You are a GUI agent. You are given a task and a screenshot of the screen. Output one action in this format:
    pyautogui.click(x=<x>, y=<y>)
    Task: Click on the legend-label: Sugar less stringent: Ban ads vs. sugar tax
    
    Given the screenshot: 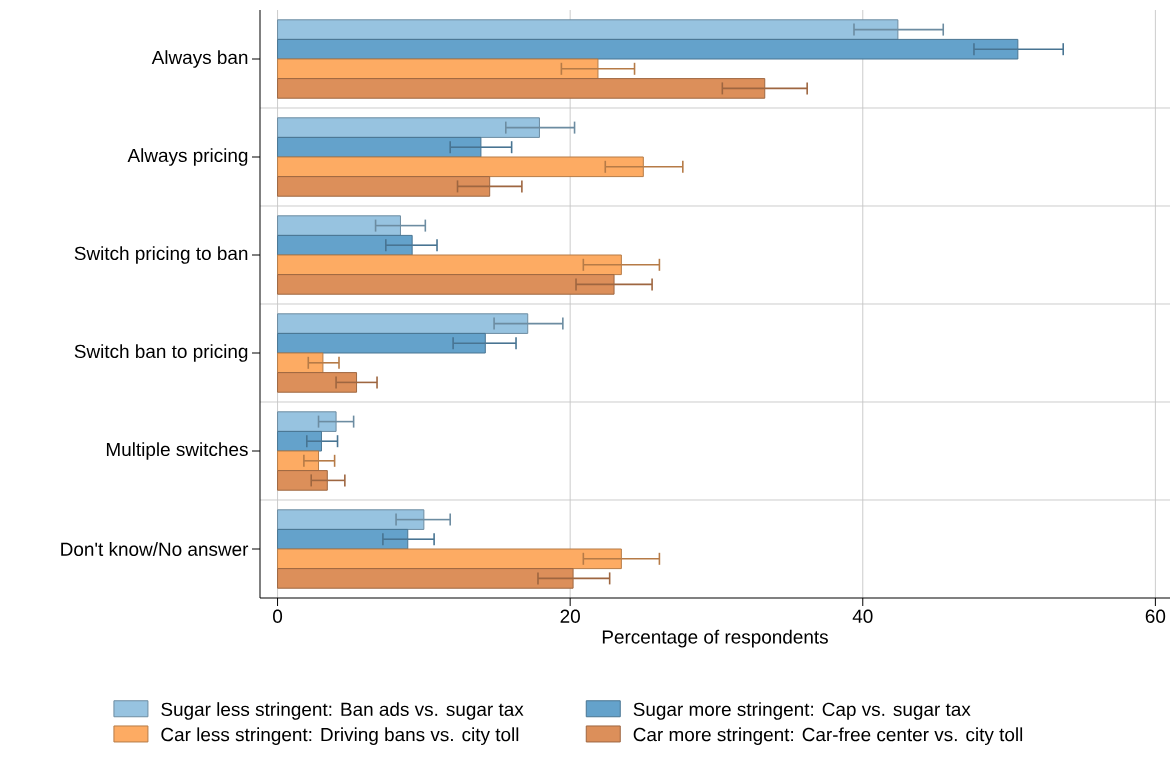 What is the action you would take?
    pyautogui.click(x=342, y=711)
    